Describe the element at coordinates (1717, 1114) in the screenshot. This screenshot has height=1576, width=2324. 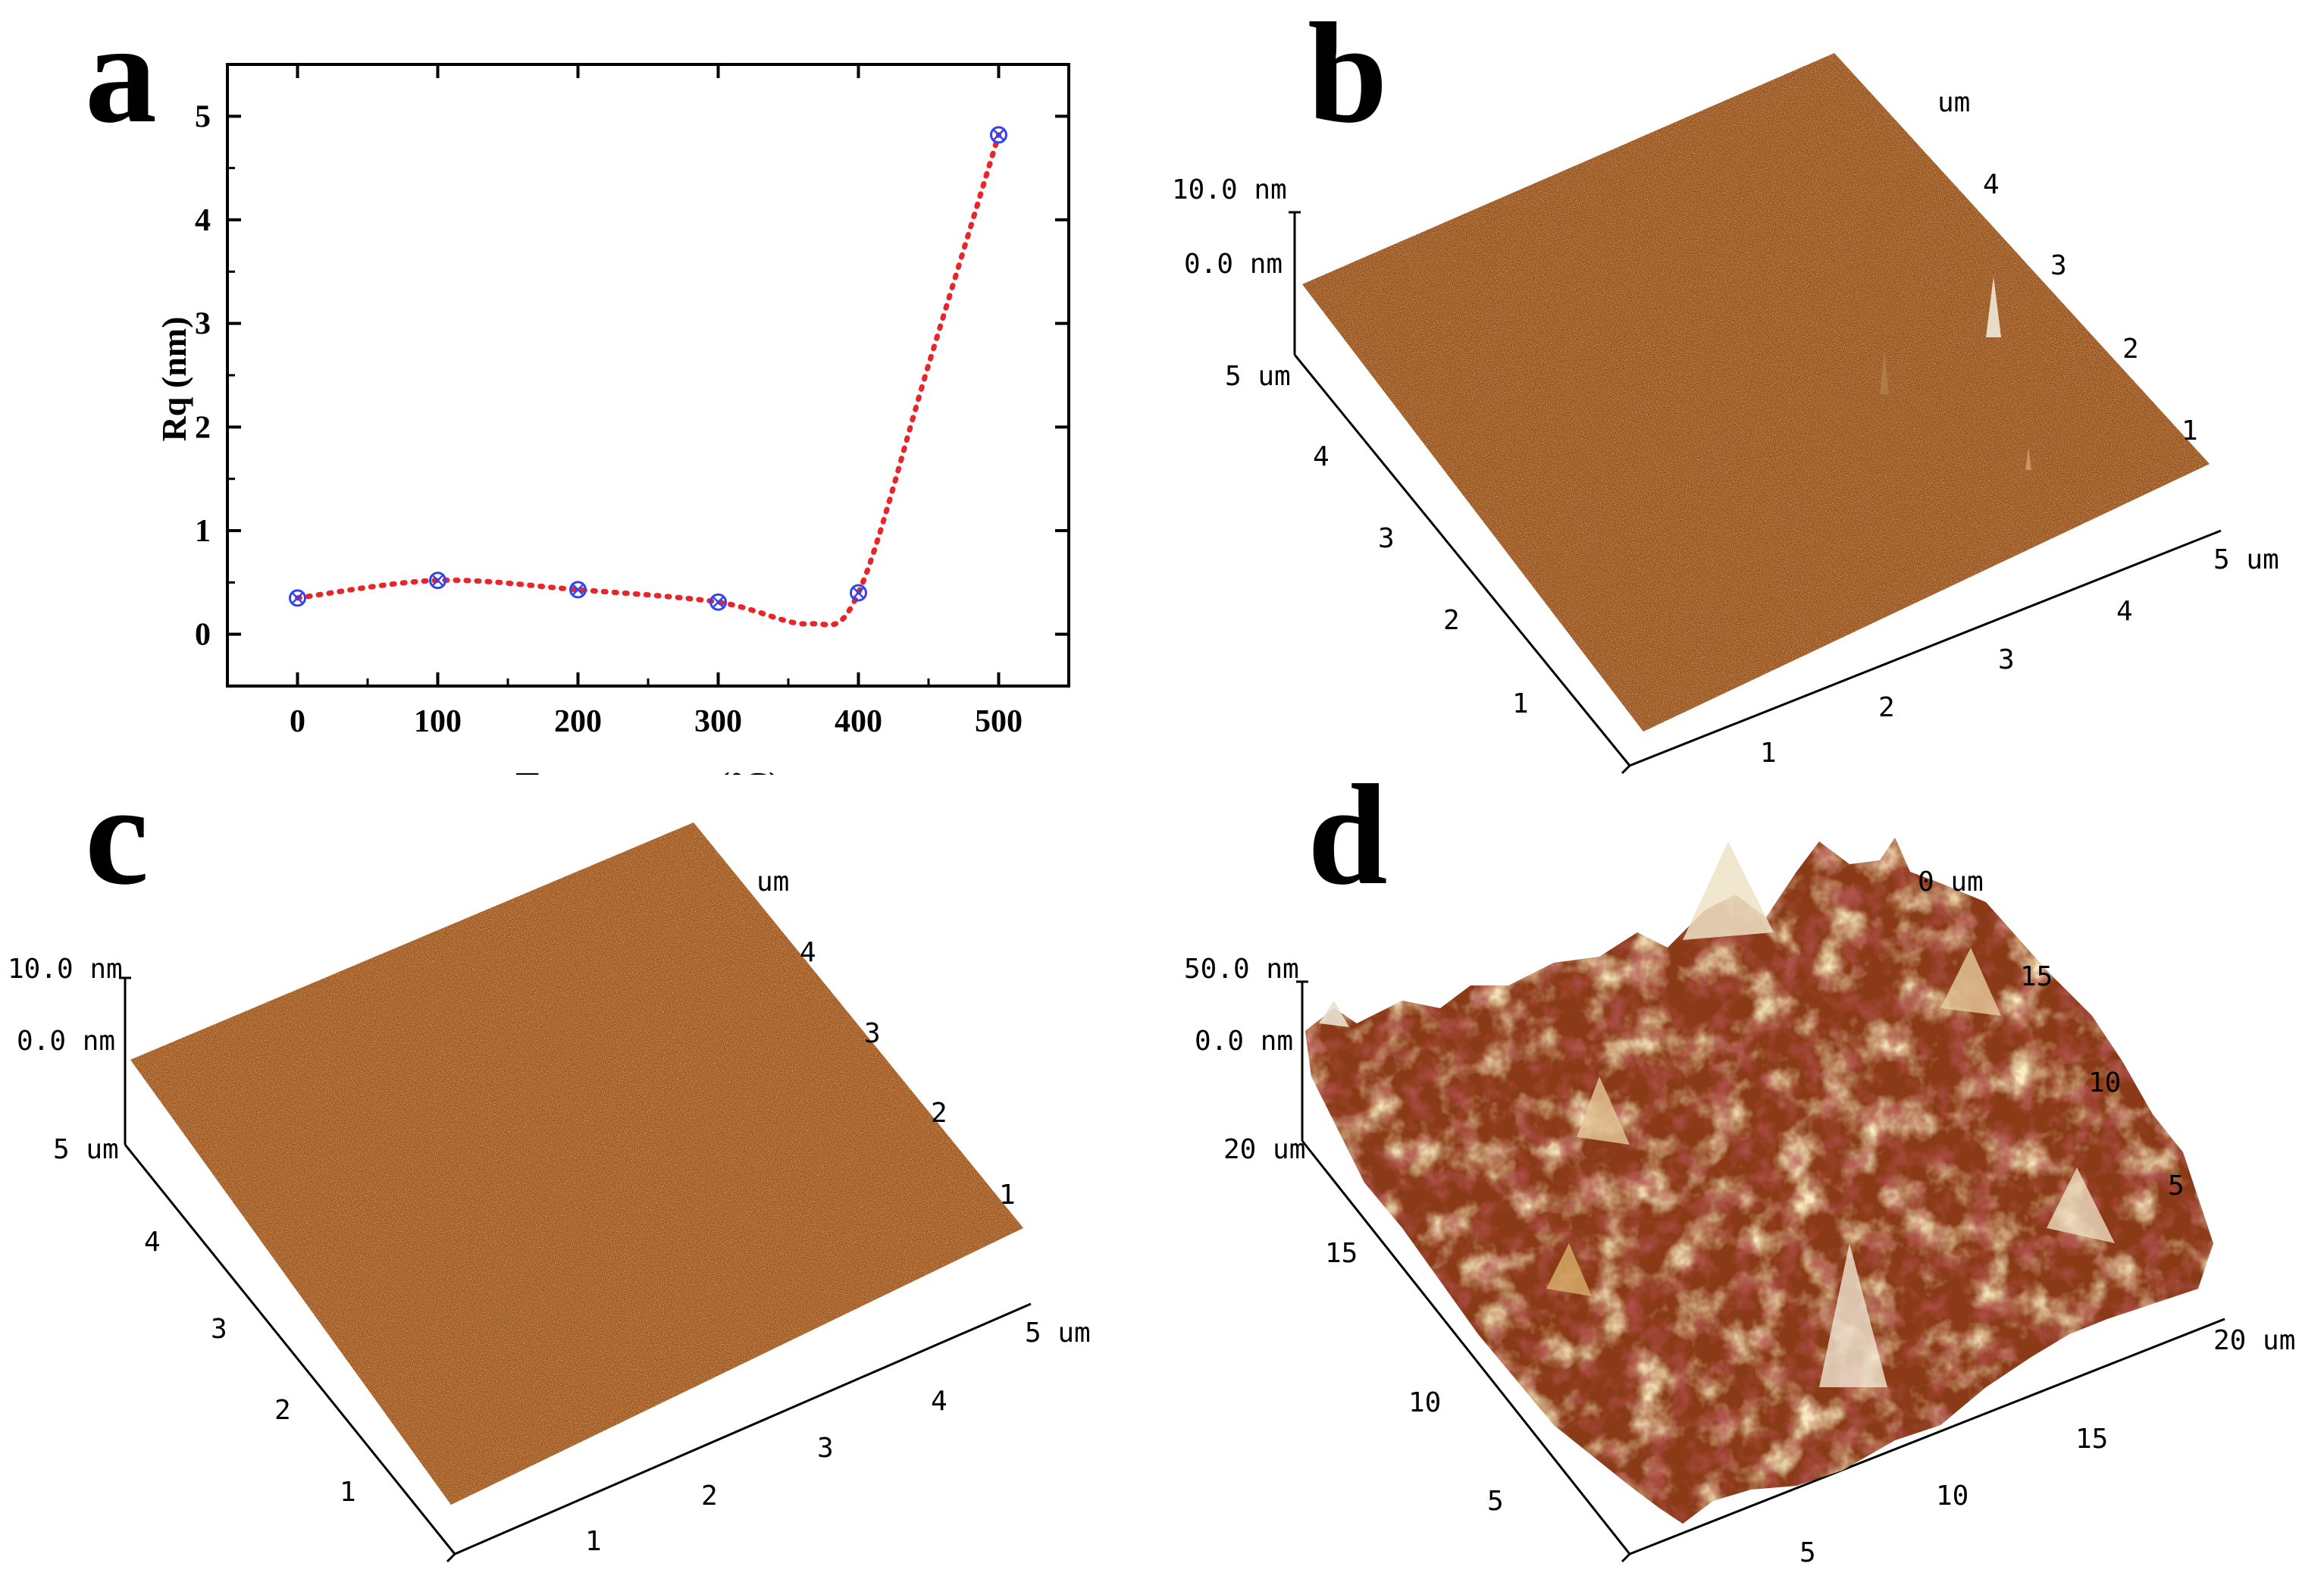
I see `afm-peaks` at that location.